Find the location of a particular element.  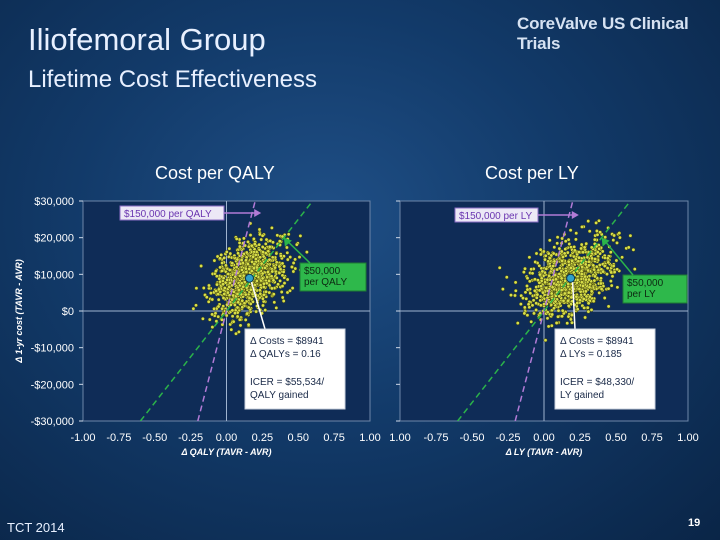

wtp-150k-label: $150,000 per QALY is located at coordinates (168, 214).